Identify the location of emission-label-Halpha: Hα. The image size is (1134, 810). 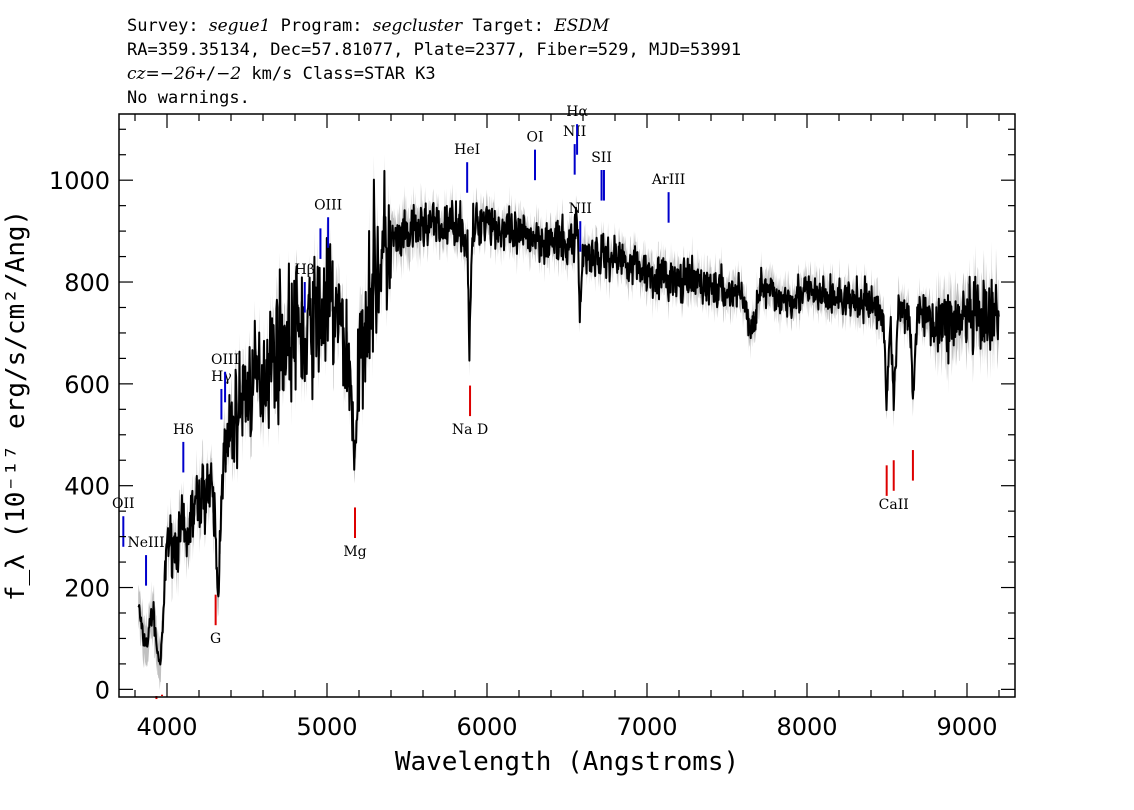
(577, 112).